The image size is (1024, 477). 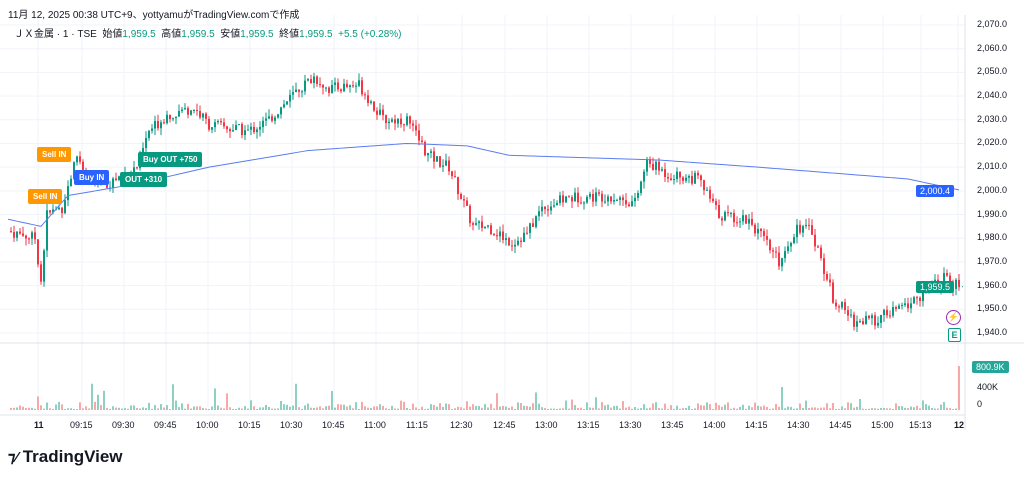 What do you see at coordinates (992, 142) in the screenshot?
I see `price-tick-label: 2,020.0` at bounding box center [992, 142].